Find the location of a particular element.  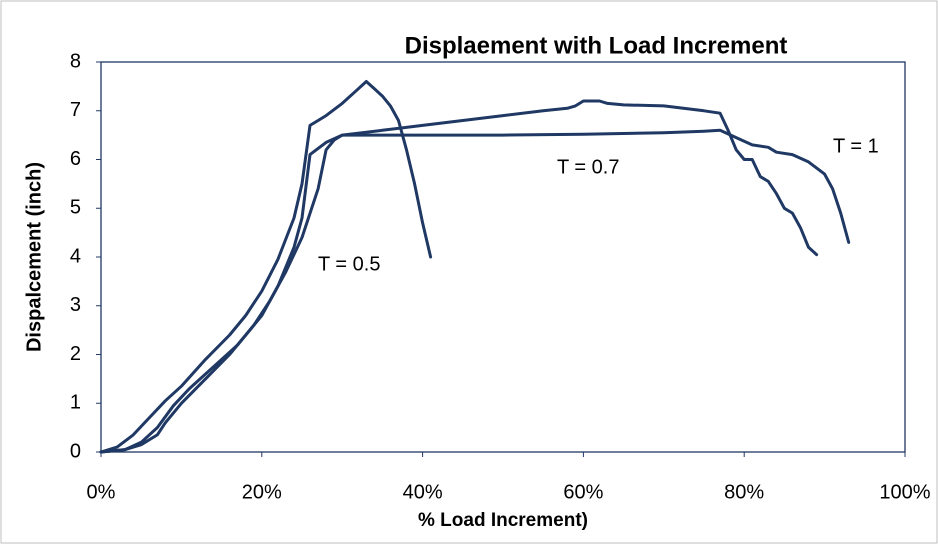

x-tick-label: 100% is located at coordinates (904, 492).